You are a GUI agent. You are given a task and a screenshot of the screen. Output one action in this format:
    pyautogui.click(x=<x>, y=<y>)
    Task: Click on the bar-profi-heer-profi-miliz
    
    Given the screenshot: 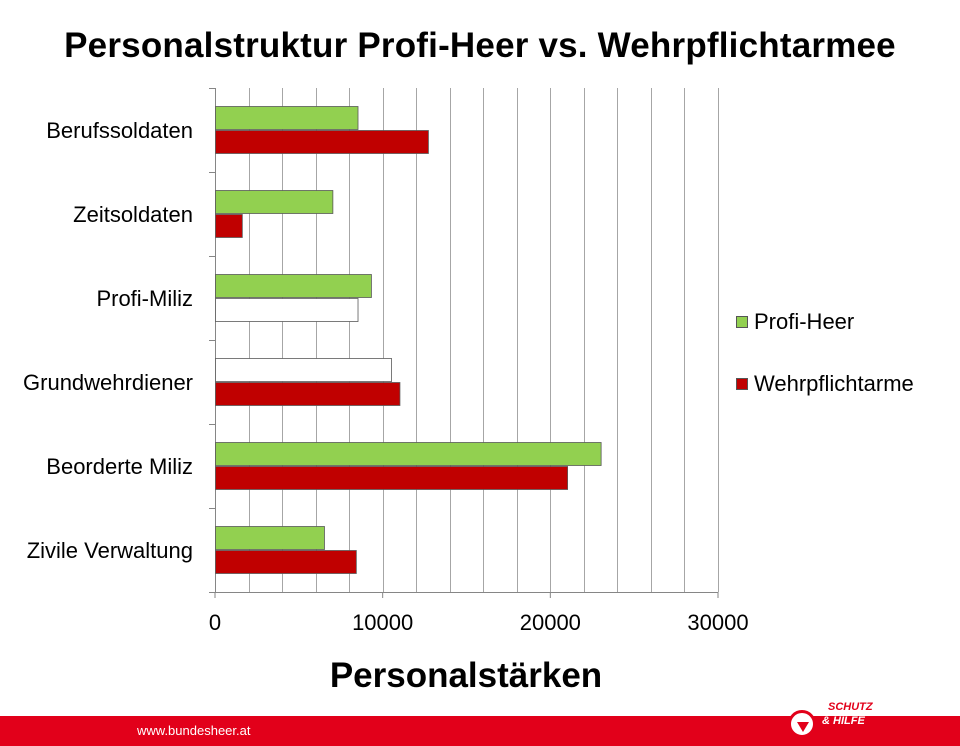 What is the action you would take?
    pyautogui.click(x=293, y=286)
    